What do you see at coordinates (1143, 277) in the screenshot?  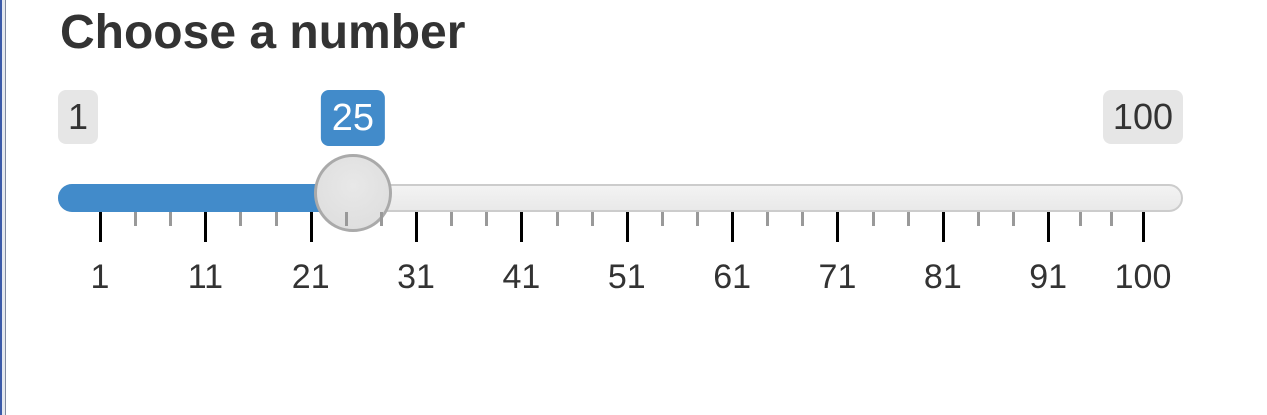 I see `slider-tick-label: 100` at bounding box center [1143, 277].